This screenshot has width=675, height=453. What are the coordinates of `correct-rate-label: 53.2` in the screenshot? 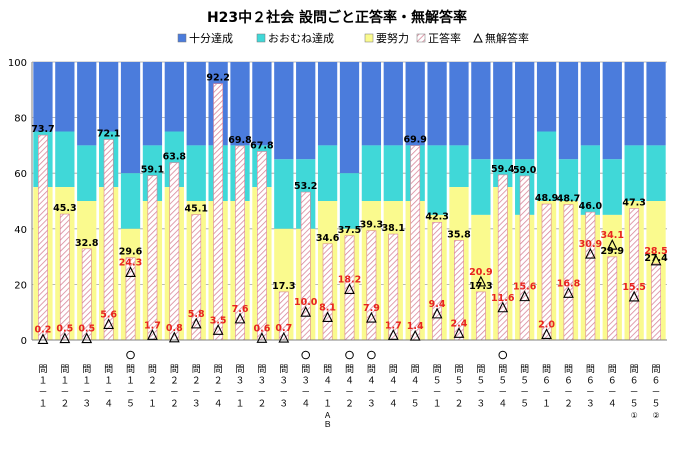 It's located at (305, 186).